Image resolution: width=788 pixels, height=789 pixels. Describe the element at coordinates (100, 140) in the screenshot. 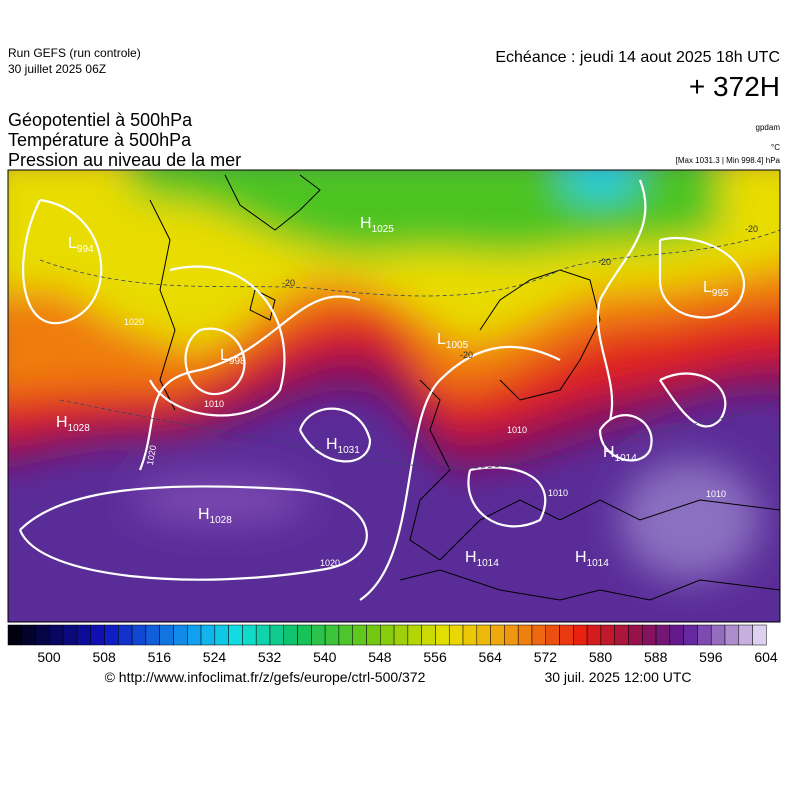

I see `title: Température à 500hPa` at that location.